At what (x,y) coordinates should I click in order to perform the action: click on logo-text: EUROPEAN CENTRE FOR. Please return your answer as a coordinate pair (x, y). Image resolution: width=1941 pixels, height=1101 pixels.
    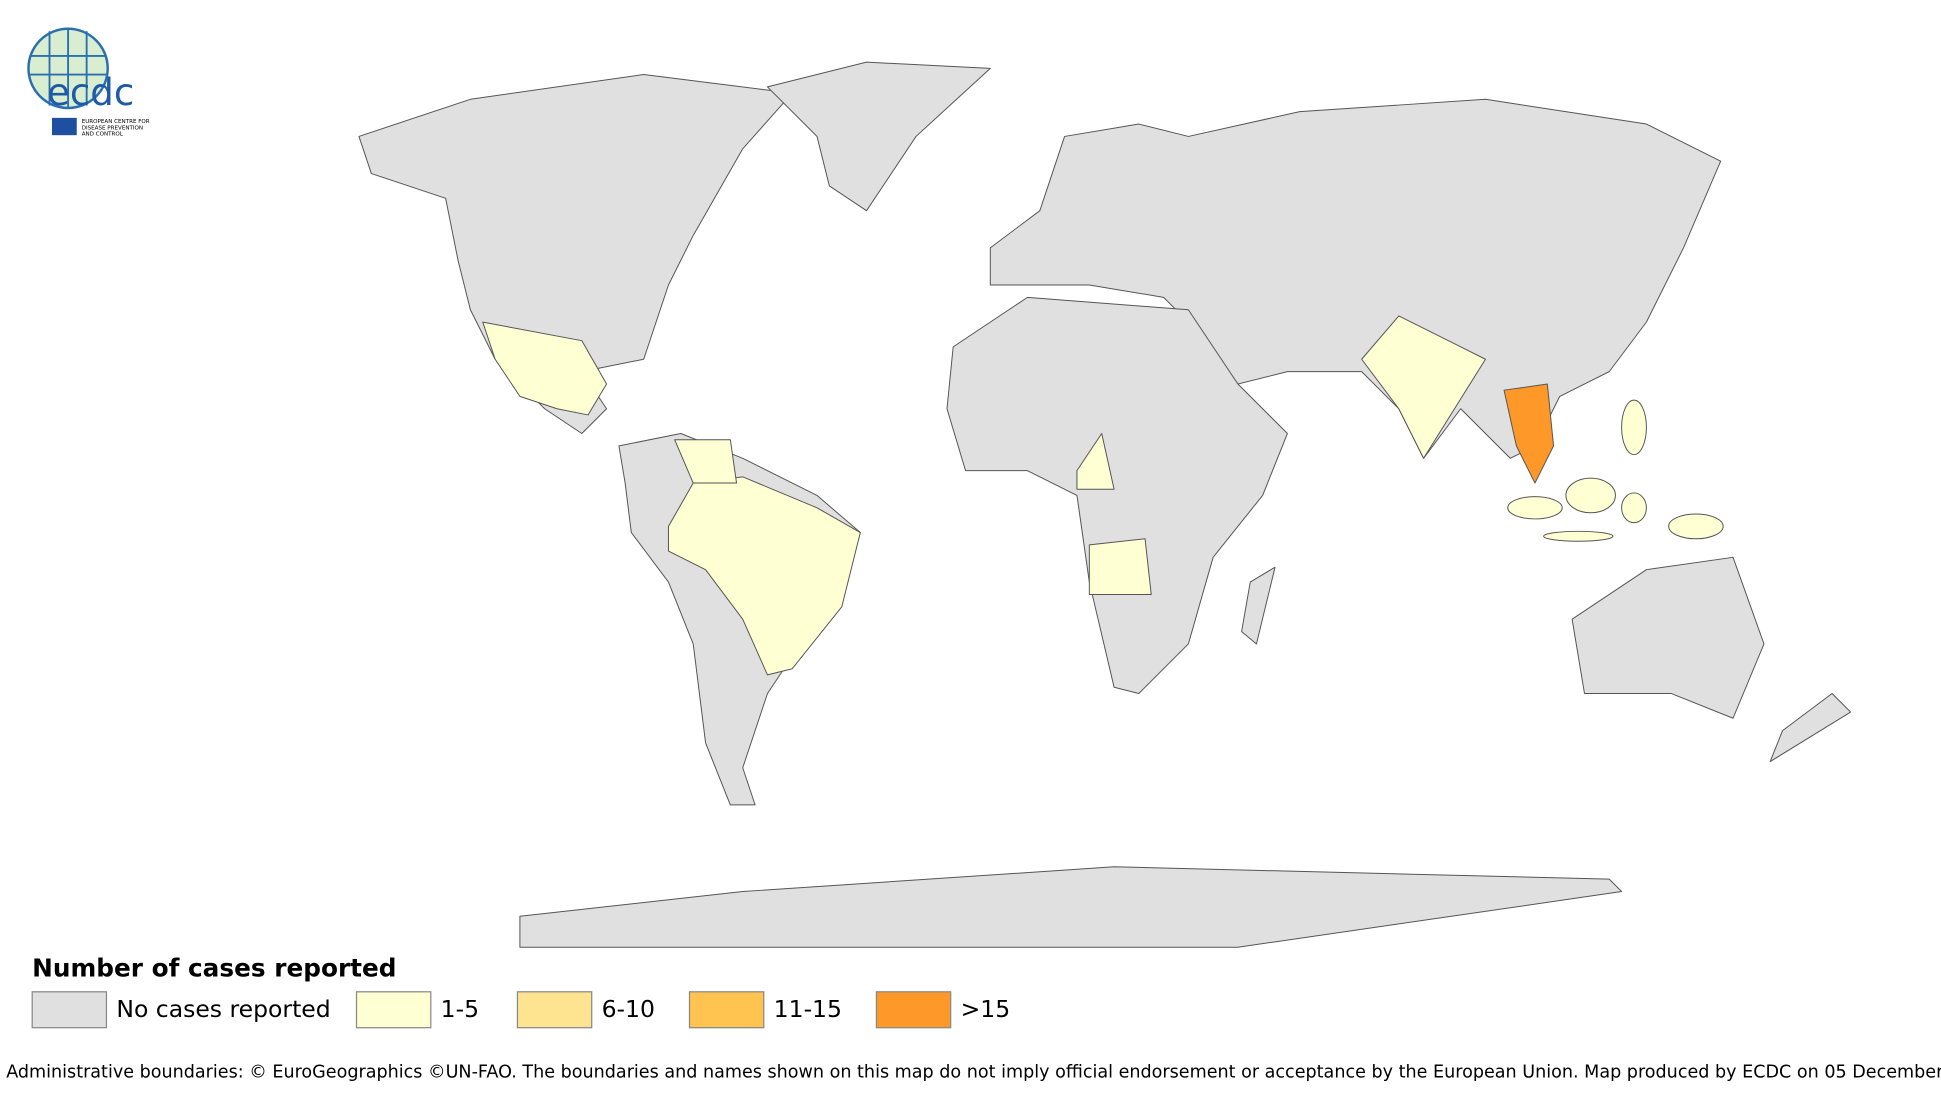
    Looking at the image, I should click on (116, 122).